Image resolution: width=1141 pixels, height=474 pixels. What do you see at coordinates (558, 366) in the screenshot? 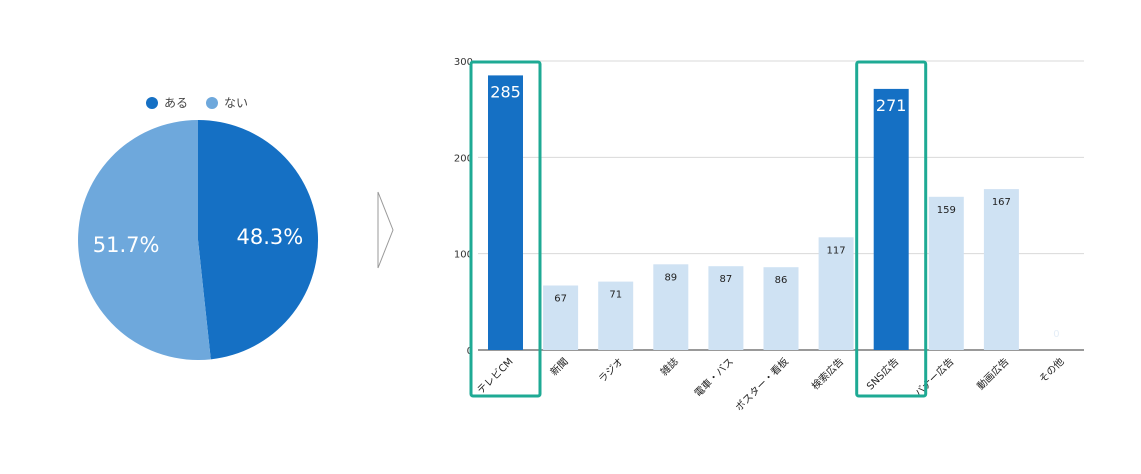
I see `x-tick-label: 新聞` at bounding box center [558, 366].